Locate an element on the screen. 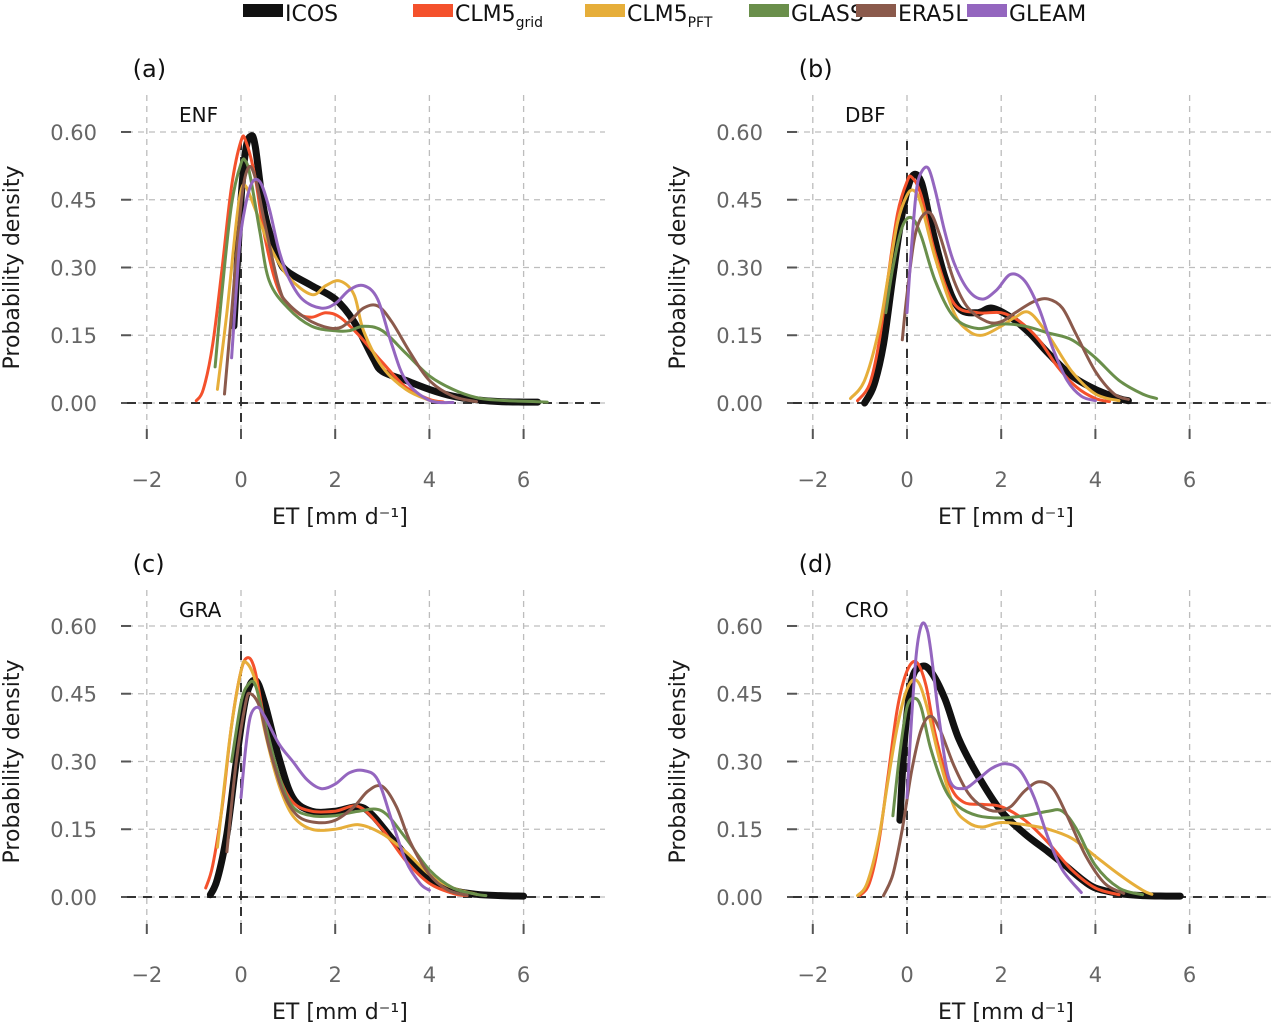 This screenshot has height=1025, width=1271. panel-letter: (b) is located at coordinates (816, 69).